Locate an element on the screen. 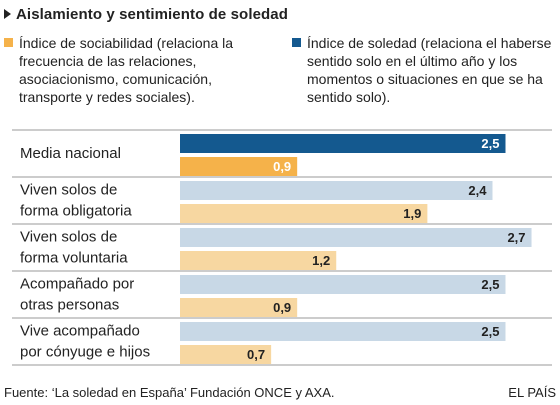 Image resolution: width=560 pixels, height=405 pixels. chart-title-row: Aislamiento y sentimiento de soledad is located at coordinates (146, 14).